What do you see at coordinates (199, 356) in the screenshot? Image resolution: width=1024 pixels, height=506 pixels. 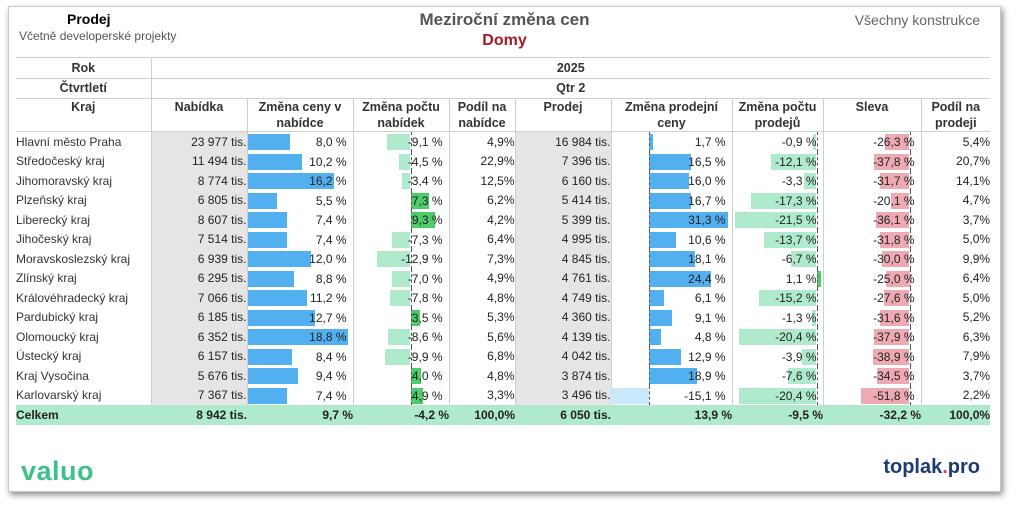 I see `cell-nabidka: 6 157 tis.` at bounding box center [199, 356].